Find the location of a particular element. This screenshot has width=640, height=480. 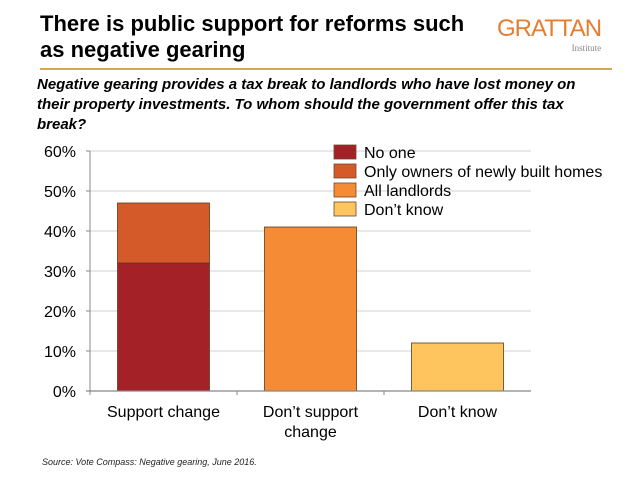

legend-label: No one is located at coordinates (390, 153).